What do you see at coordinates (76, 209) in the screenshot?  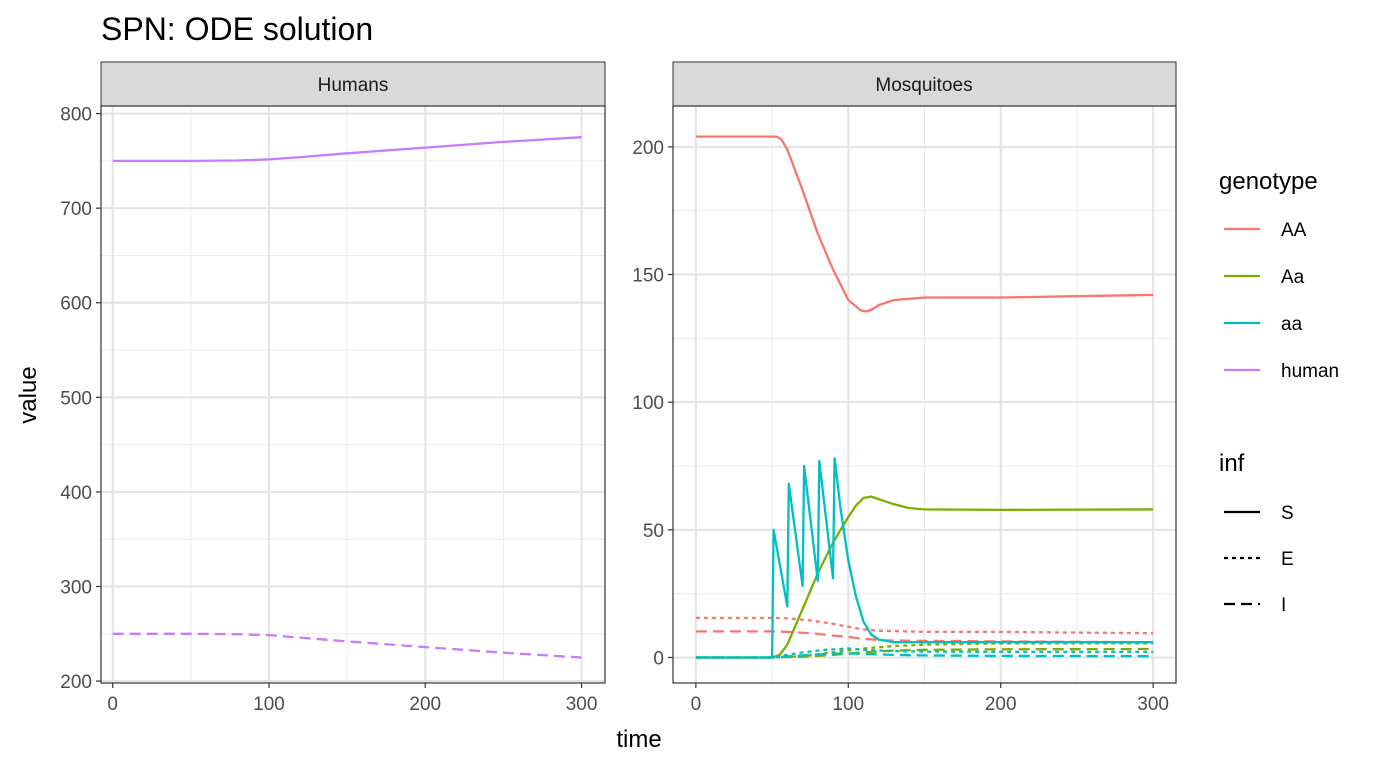 I see `y-tick-label: 700` at bounding box center [76, 209].